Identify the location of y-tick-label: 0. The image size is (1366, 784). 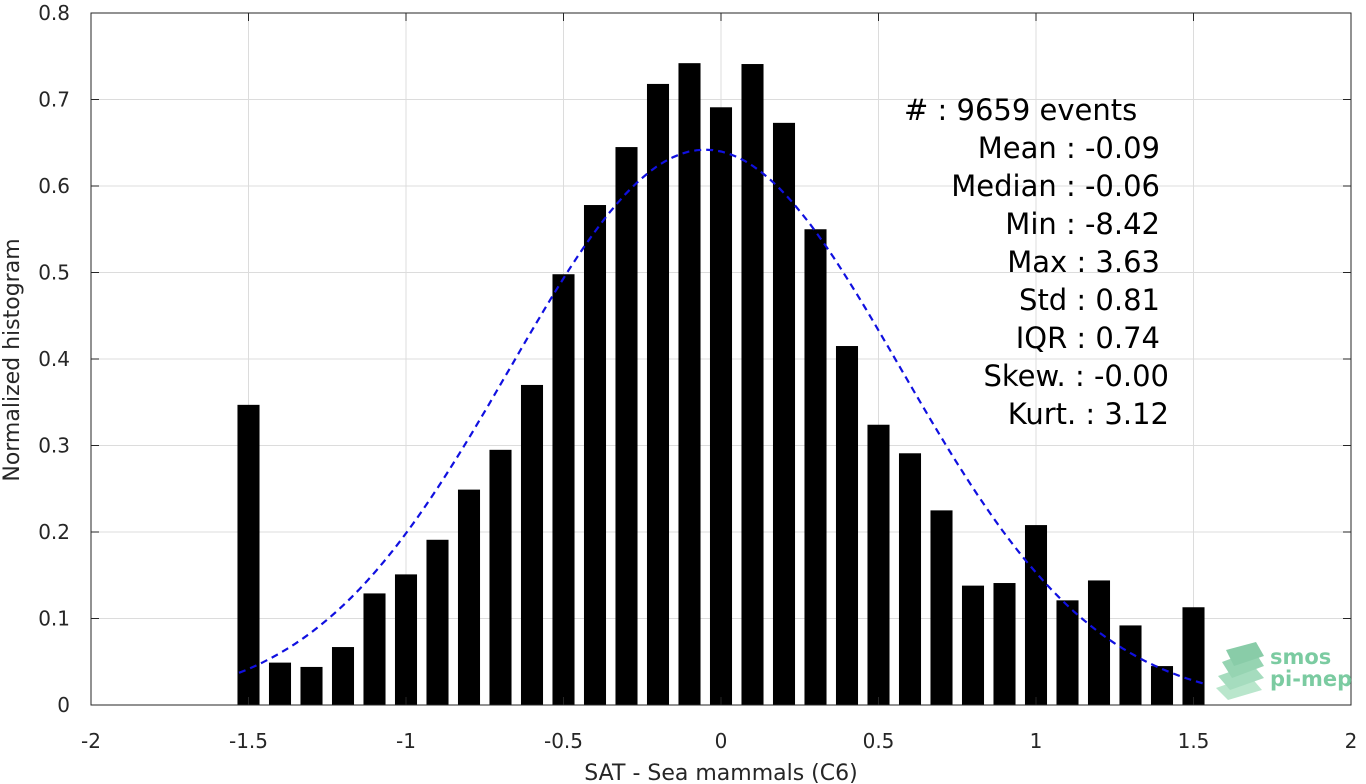
(63, 705).